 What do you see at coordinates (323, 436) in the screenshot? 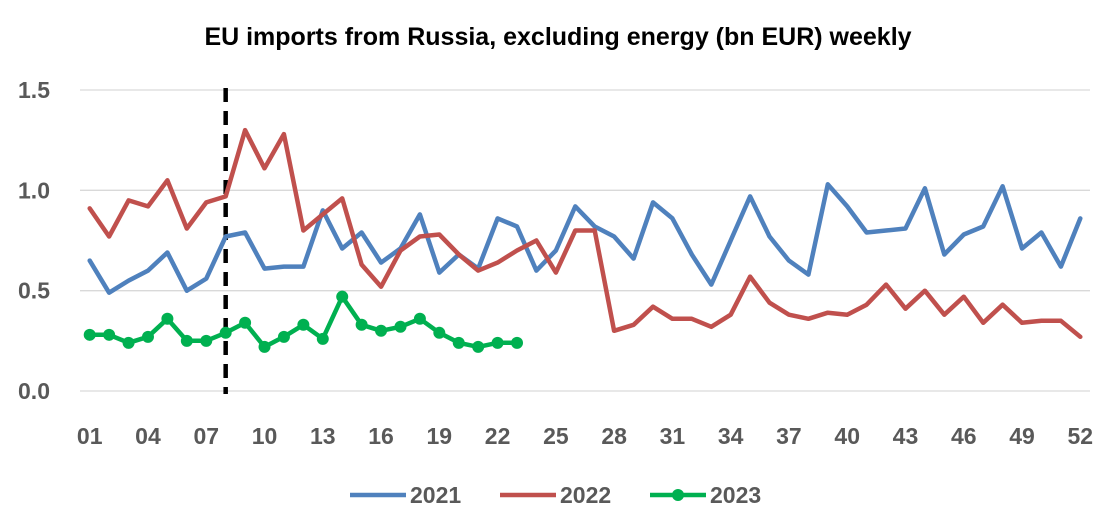
I see `x-tick-label: 13` at bounding box center [323, 436].